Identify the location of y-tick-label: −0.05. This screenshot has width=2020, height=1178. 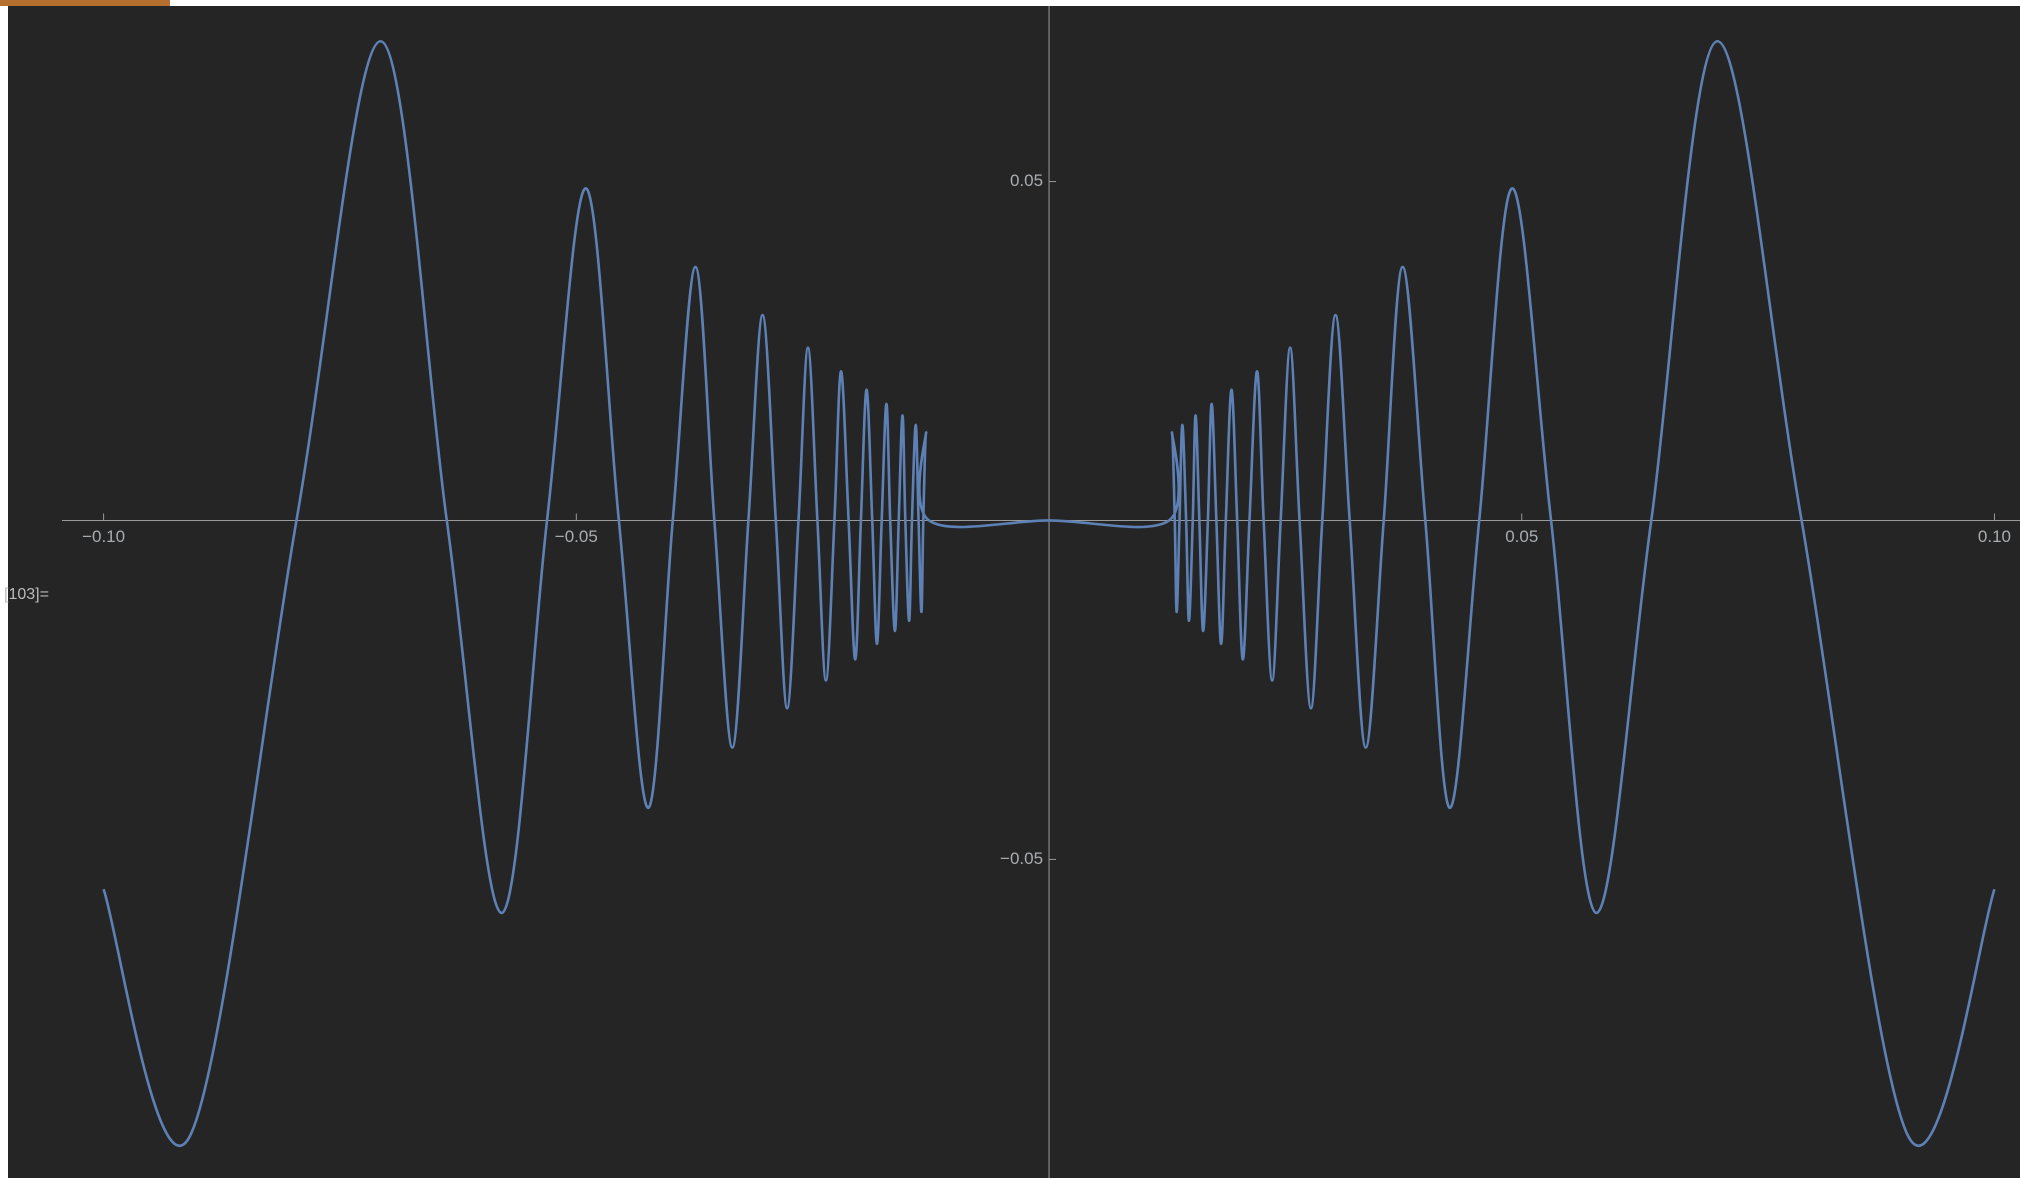
(1021, 858).